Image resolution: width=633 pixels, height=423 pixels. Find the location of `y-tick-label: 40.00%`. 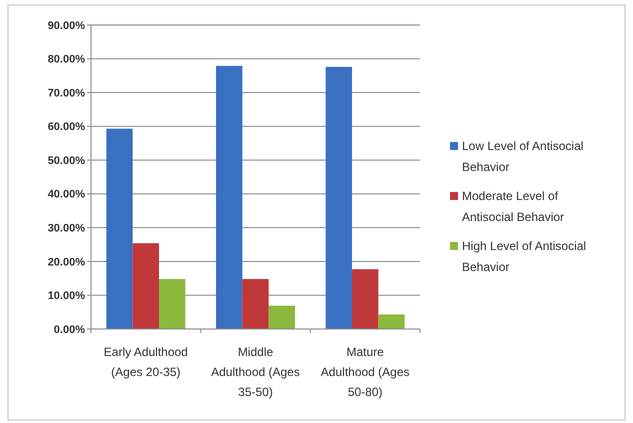

y-tick-label: 40.00% is located at coordinates (67, 194).